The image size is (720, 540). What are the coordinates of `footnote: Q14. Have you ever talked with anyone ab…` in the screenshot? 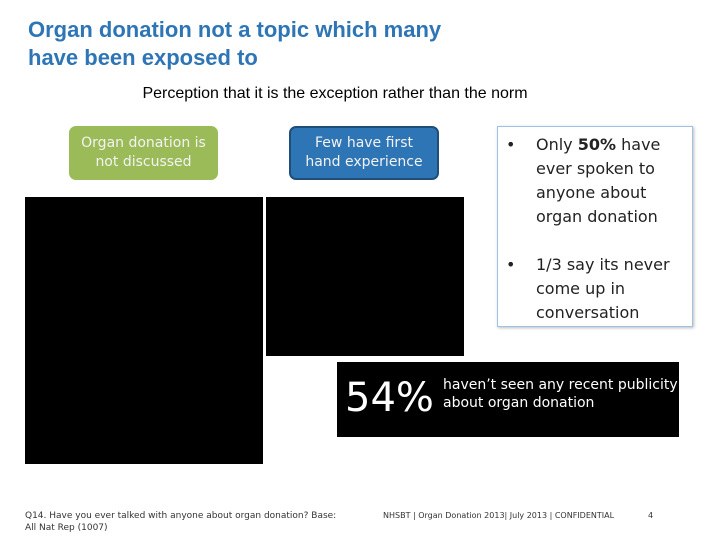 It's located at (181, 522).